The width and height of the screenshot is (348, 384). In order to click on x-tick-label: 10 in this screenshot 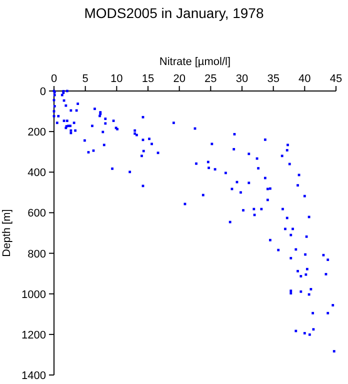, I will do `click(116, 79)`.